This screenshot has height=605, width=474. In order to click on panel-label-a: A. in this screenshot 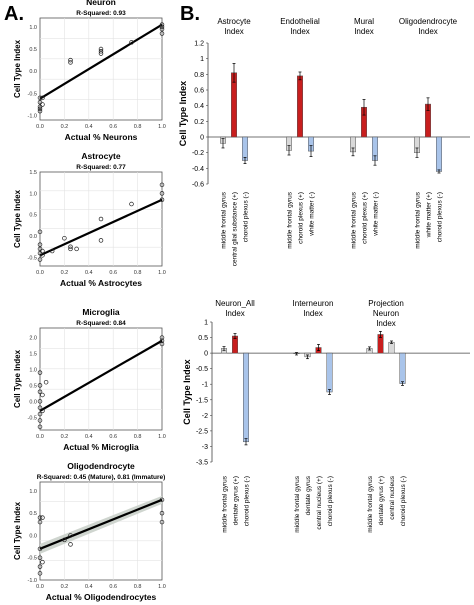, I will do `click(14, 14)`.